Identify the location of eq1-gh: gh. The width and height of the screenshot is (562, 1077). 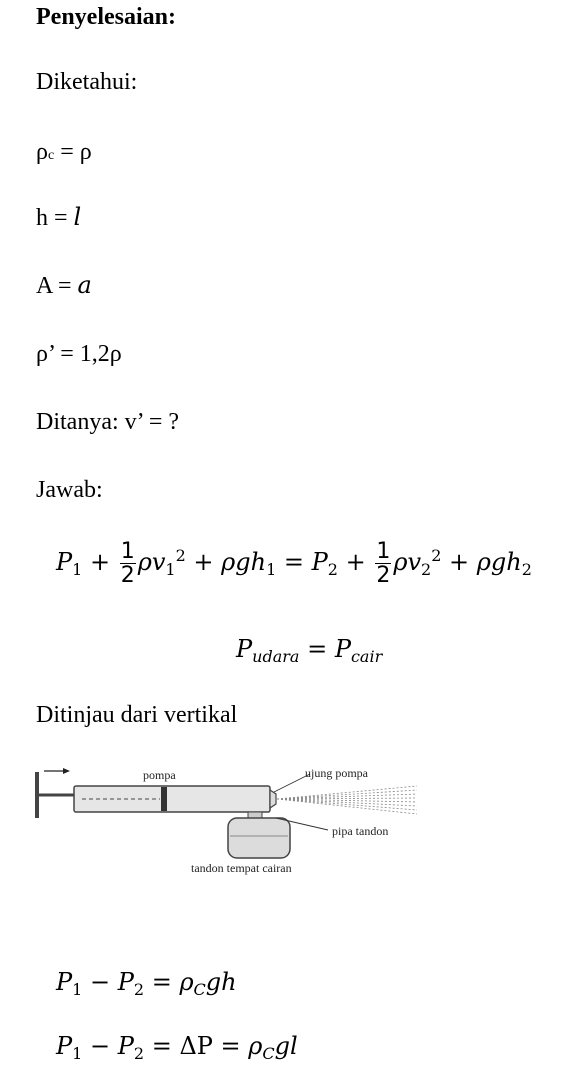
(221, 982).